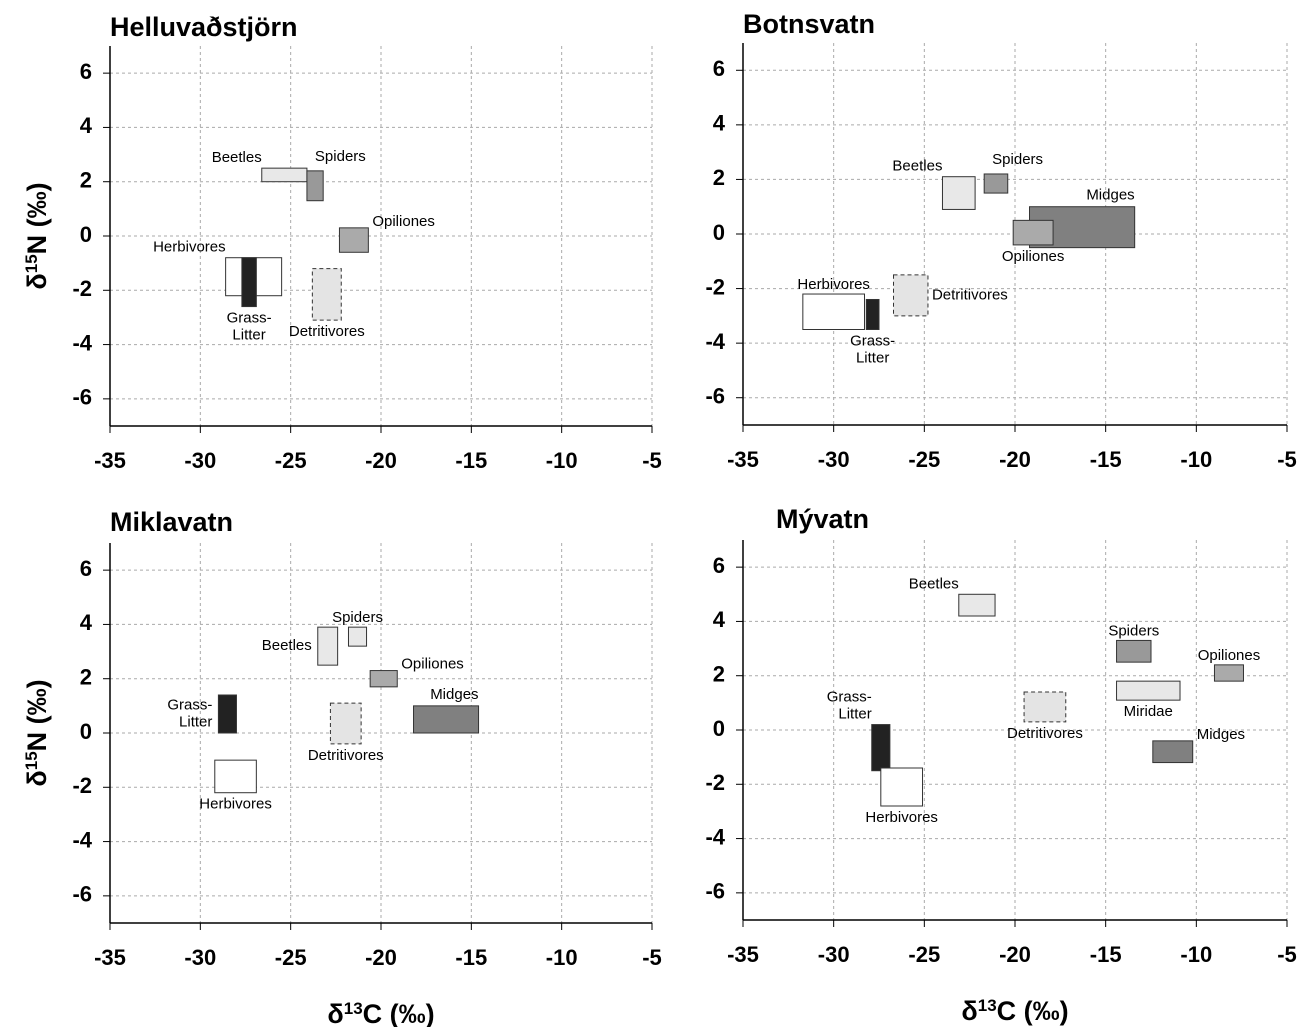 This screenshot has width=1312, height=1027. What do you see at coordinates (31, 263) in the screenshot?
I see `y-axis-label-sup: 15` at bounding box center [31, 263].